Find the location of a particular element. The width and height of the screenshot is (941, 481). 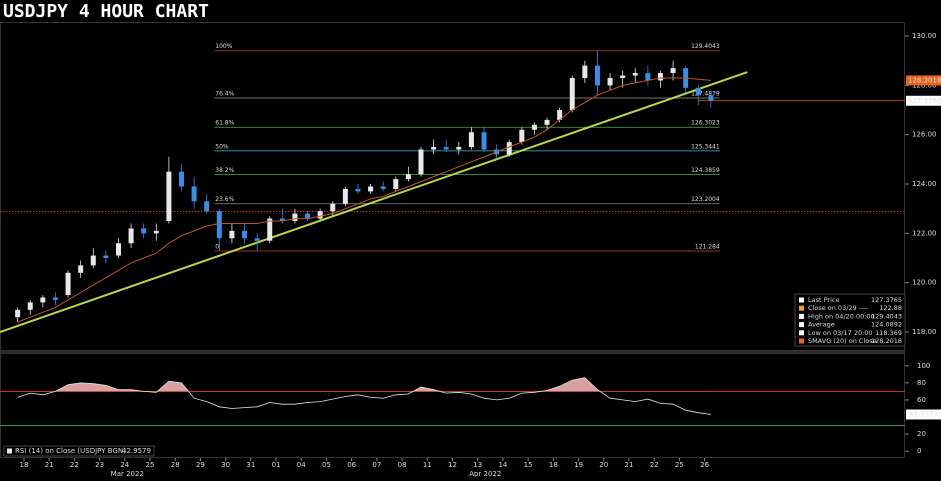

y-tick-label: 124.00 is located at coordinates (924, 184).